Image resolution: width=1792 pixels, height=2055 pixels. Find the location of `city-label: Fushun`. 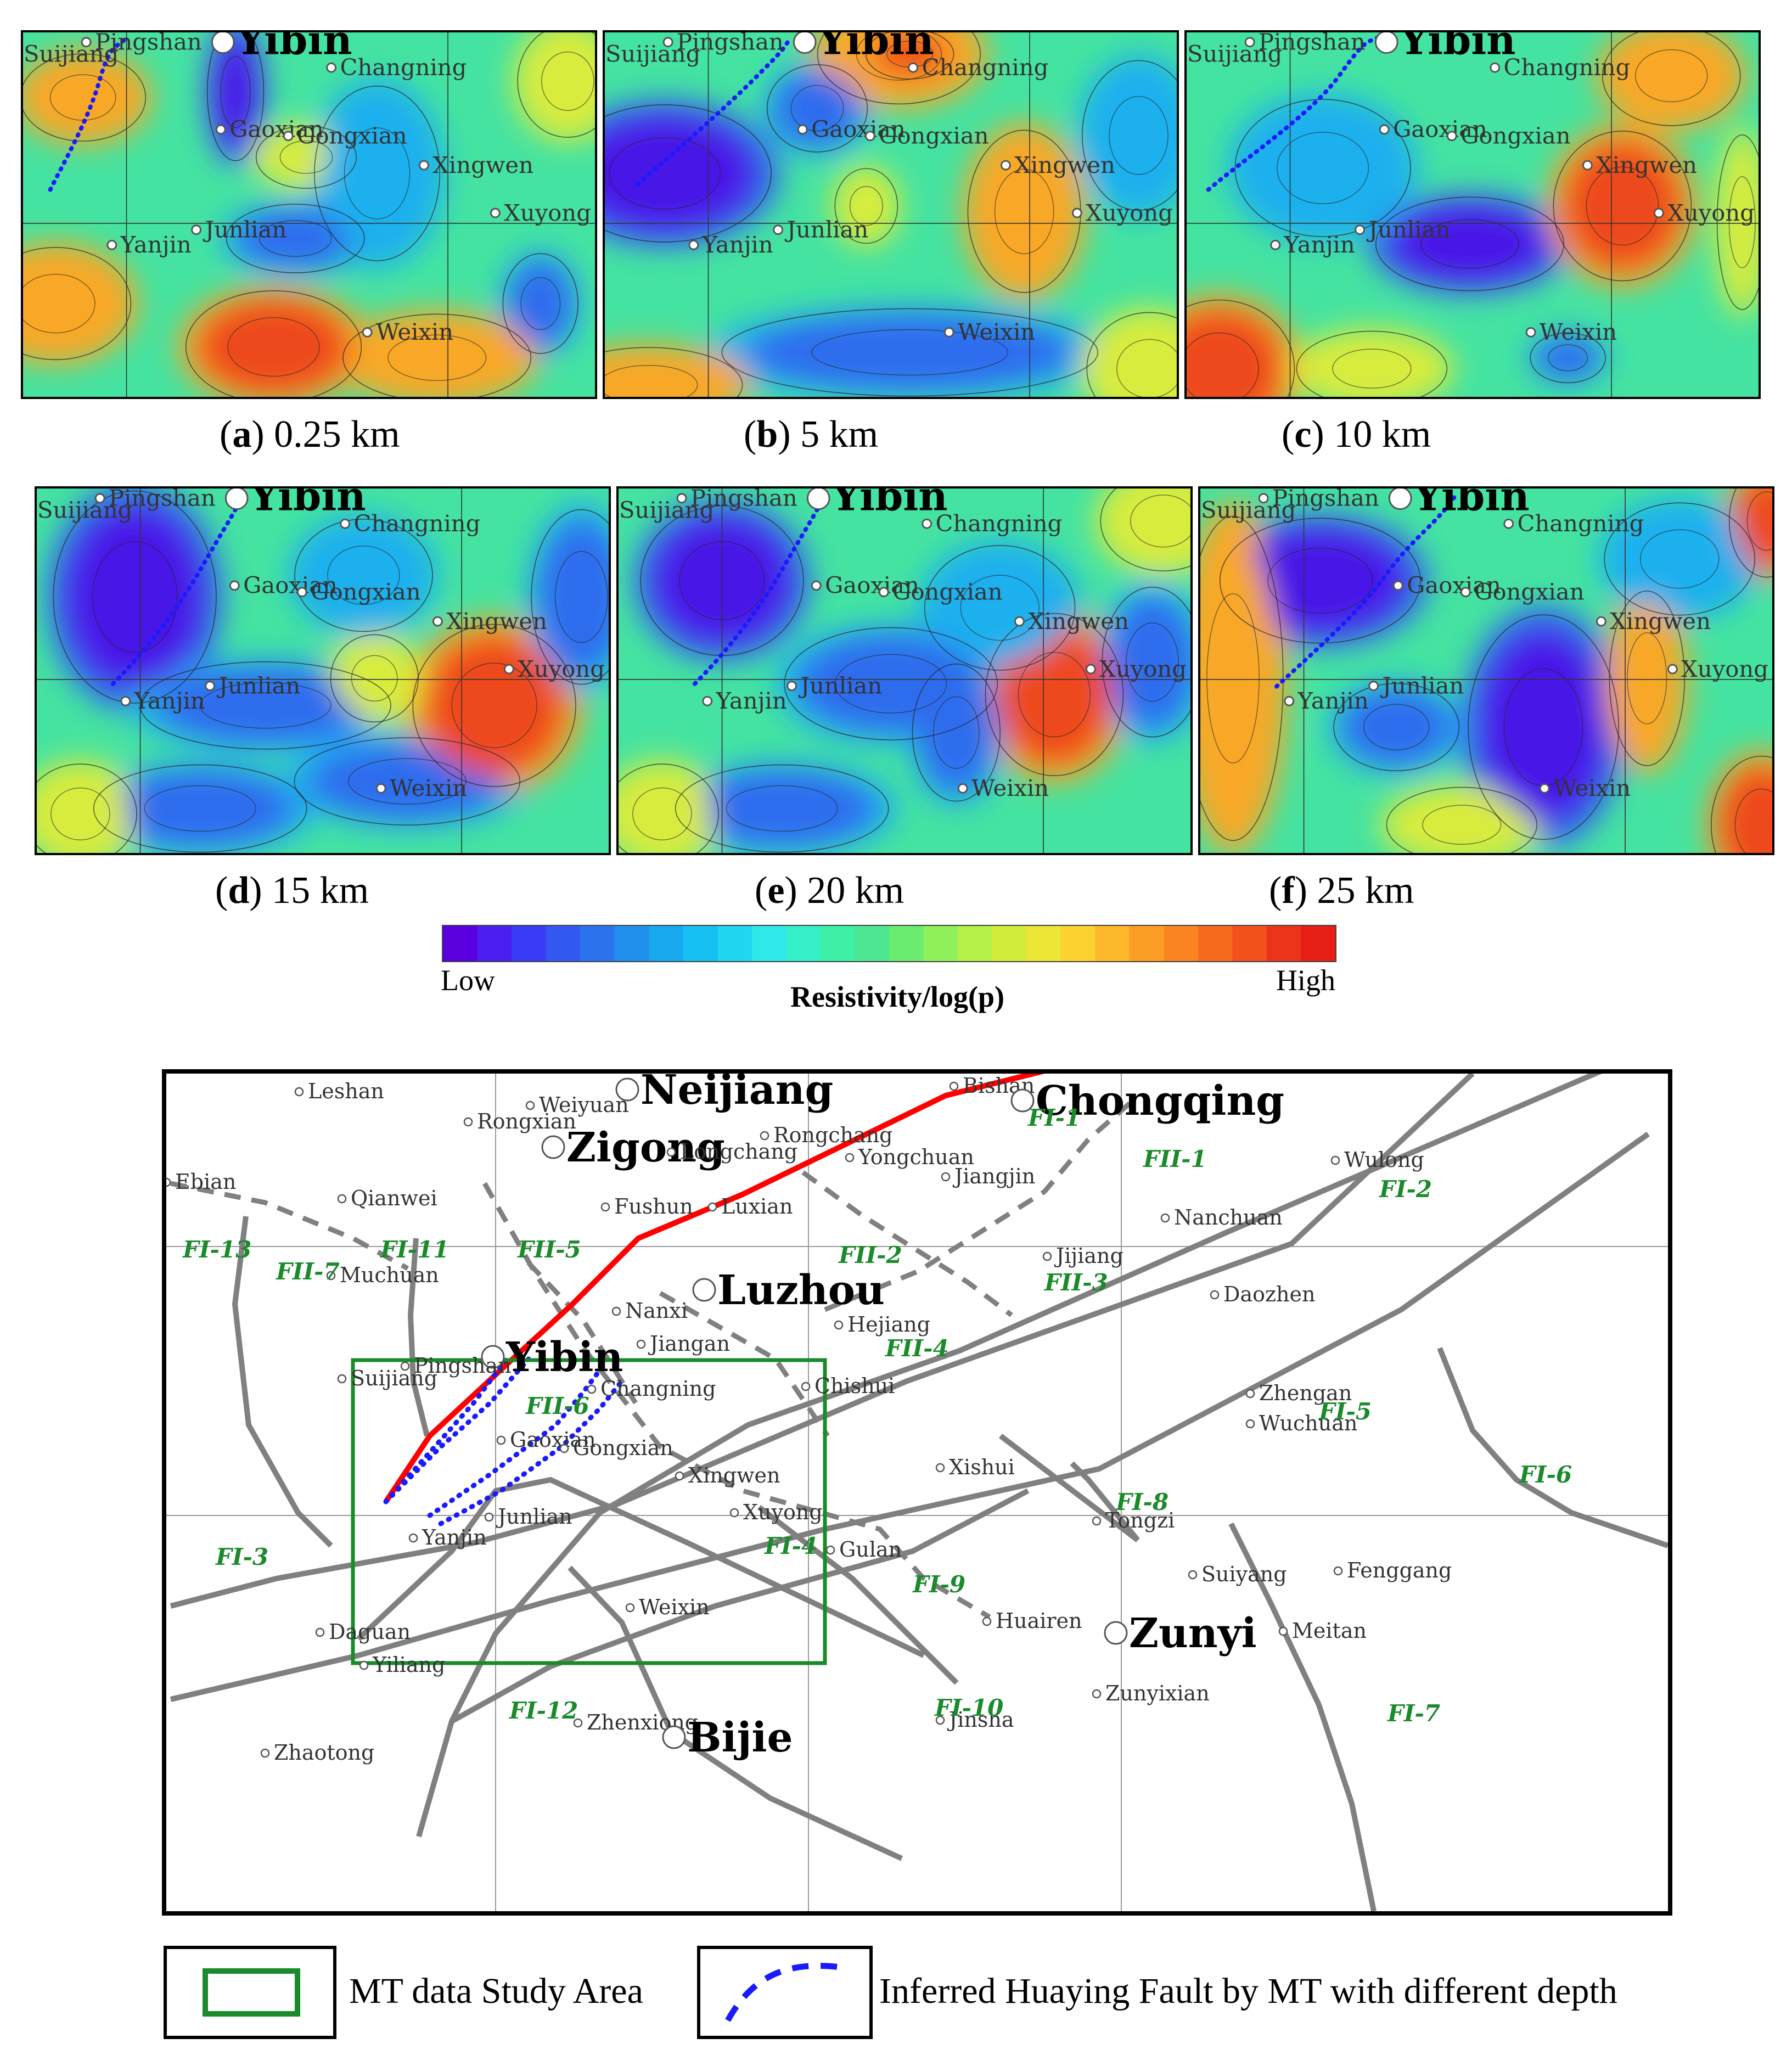

city-label: Fushun is located at coordinates (653, 1206).